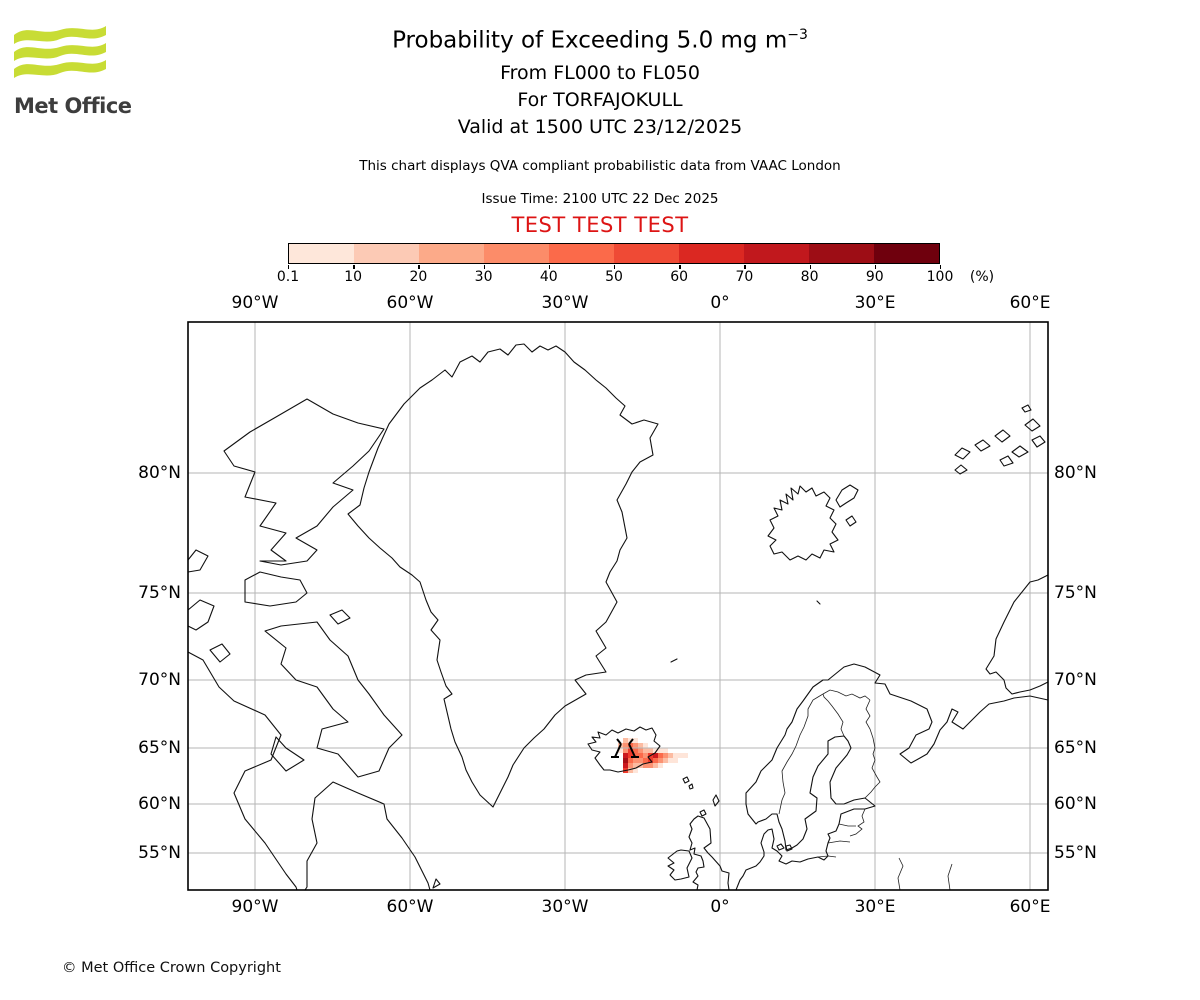  What do you see at coordinates (600, 127) in the screenshot?
I see `subtitle-valid-time: Valid at 1500 UTC 23/12/2025` at bounding box center [600, 127].